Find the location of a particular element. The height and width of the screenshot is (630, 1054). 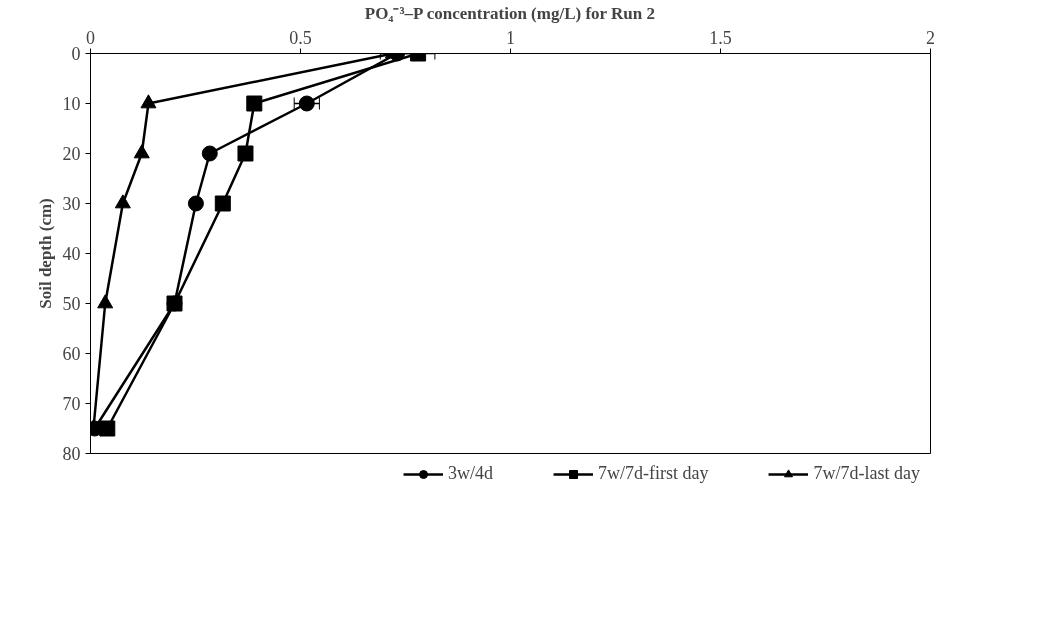

y-tick-label: 20 is located at coordinates (71, 154).